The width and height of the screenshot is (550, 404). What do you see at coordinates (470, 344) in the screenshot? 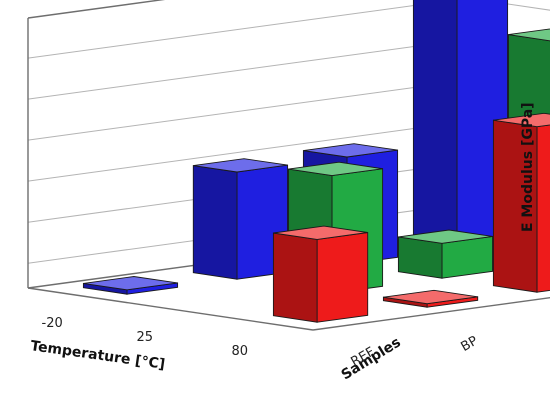
I see `sample-tick-label: BP` at bounding box center [470, 344].